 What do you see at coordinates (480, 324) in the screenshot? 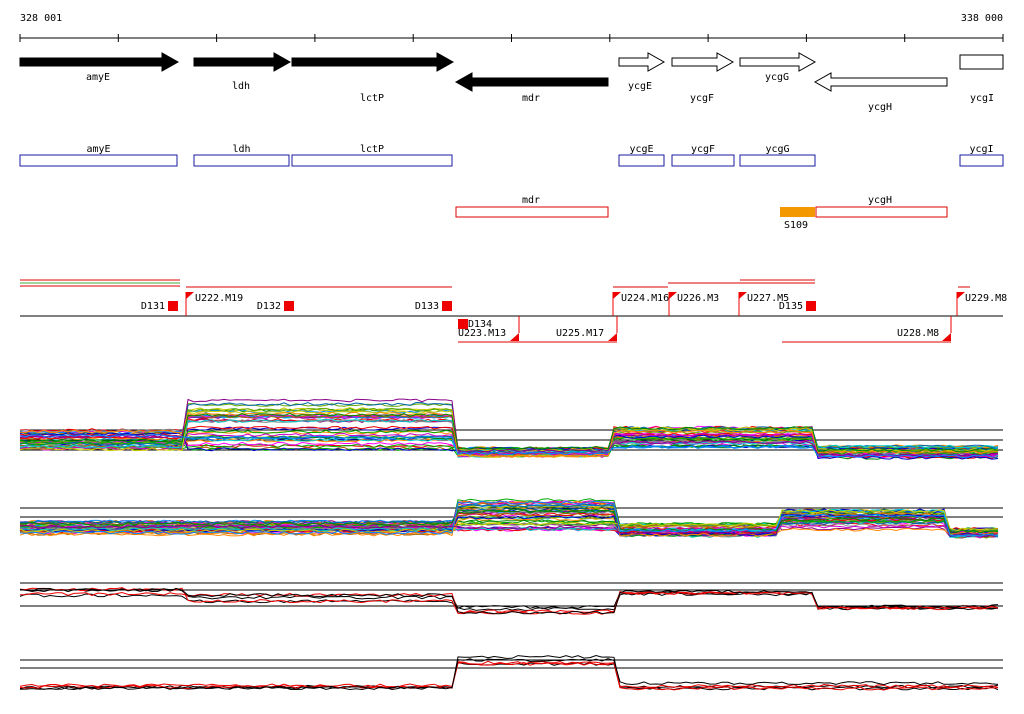
I see `marker-label: D134` at bounding box center [480, 324].